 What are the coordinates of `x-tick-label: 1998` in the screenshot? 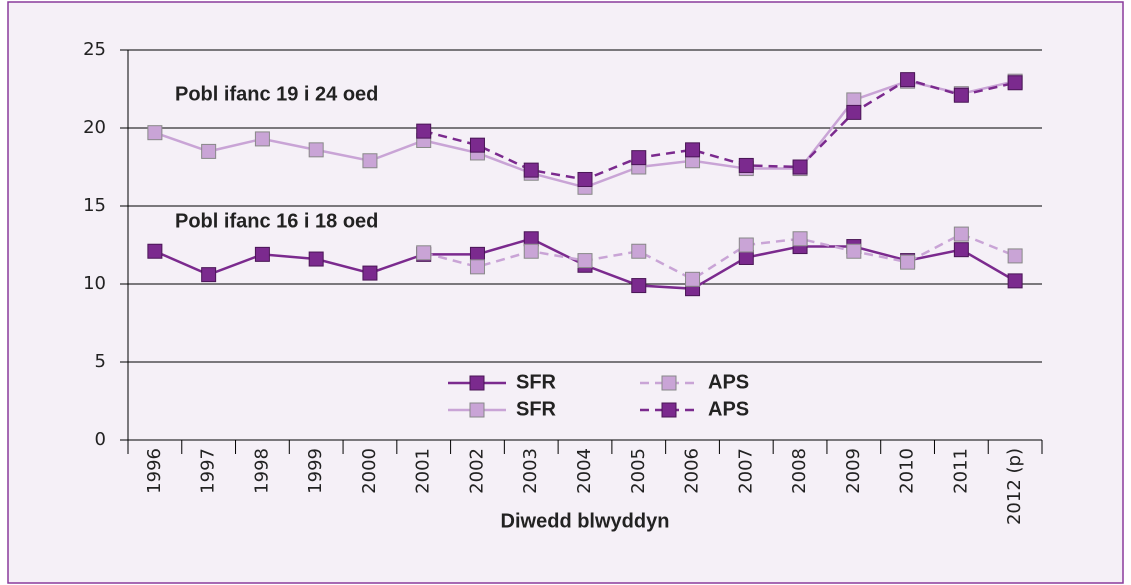 It's located at (261, 471).